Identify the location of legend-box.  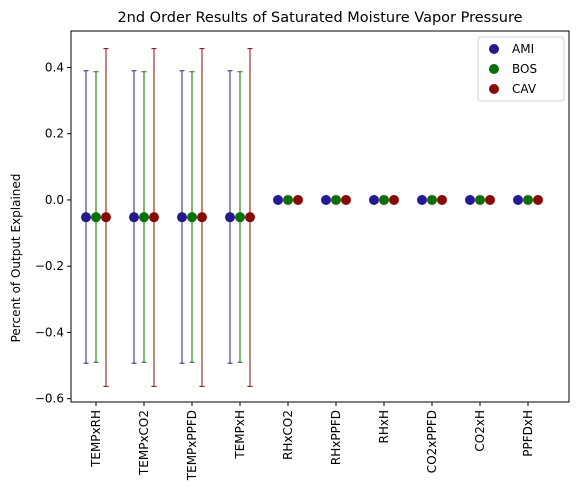
(521, 69).